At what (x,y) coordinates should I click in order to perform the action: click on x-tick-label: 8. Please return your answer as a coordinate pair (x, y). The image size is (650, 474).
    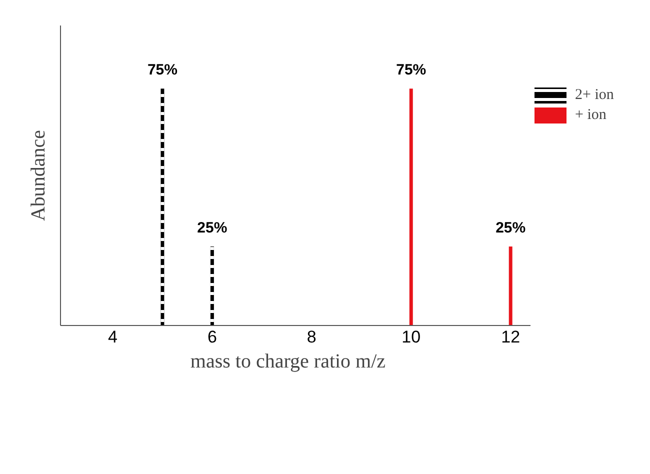
    Looking at the image, I should click on (311, 337).